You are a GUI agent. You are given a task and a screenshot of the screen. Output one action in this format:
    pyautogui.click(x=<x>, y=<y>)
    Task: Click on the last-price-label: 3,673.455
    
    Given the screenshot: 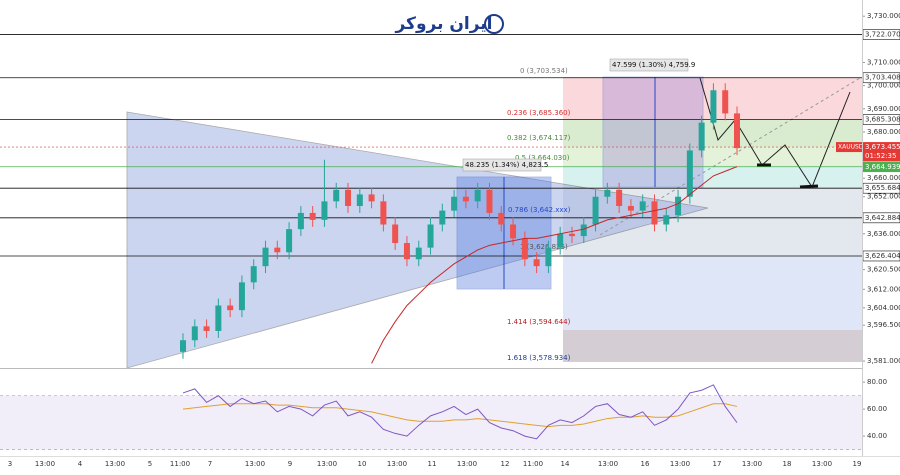 What is the action you would take?
    pyautogui.click(x=882, y=147)
    